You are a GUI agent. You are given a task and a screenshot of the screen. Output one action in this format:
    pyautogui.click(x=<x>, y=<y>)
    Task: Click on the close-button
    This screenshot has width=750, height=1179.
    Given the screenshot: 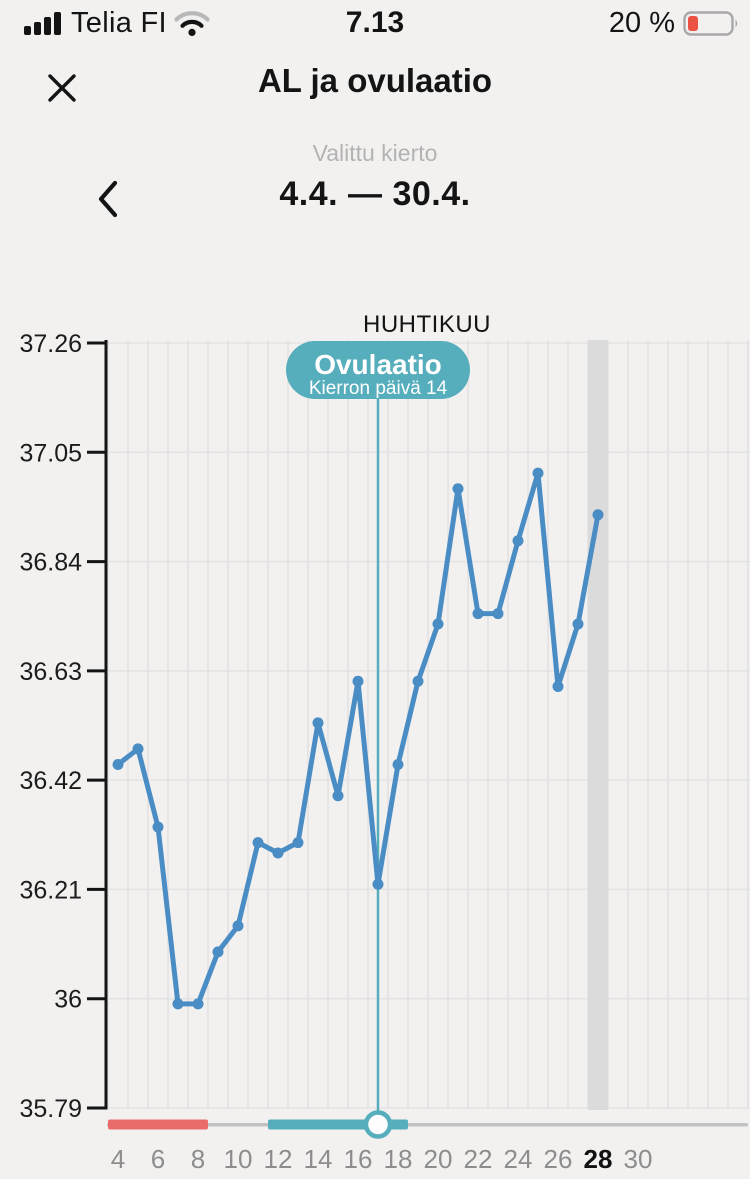 What is the action you would take?
    pyautogui.click(x=62, y=88)
    